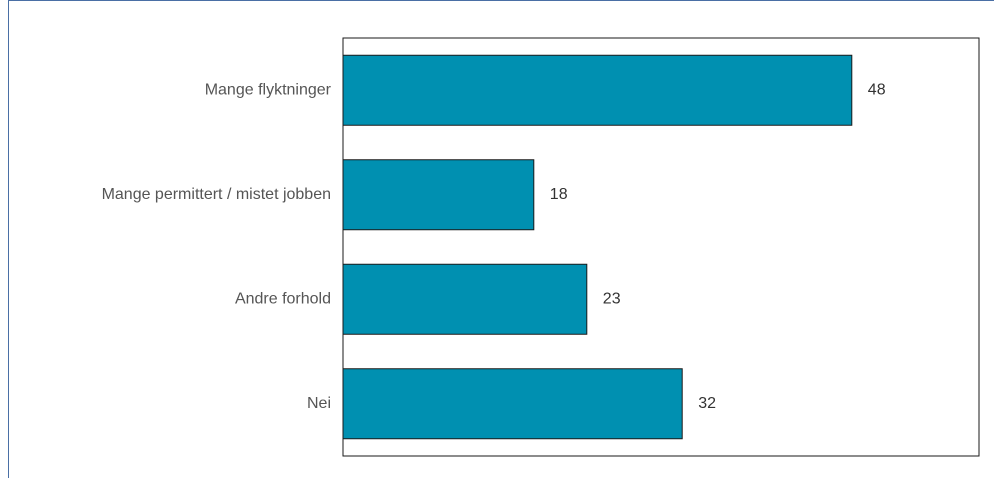 This screenshot has height=478, width=994. Describe the element at coordinates (319, 403) in the screenshot. I see `category-label: Nei` at that location.